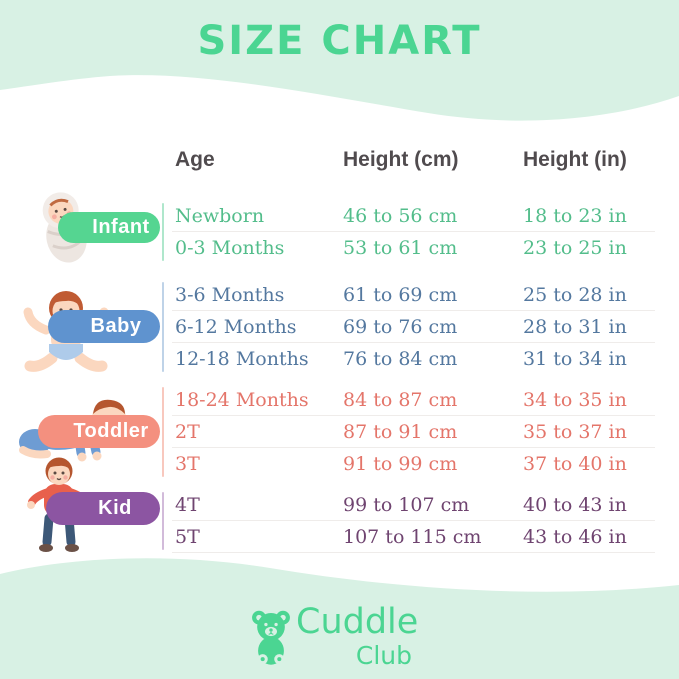  Describe the element at coordinates (163, 432) in the screenshot. I see `group-accent-line-toddler` at that location.